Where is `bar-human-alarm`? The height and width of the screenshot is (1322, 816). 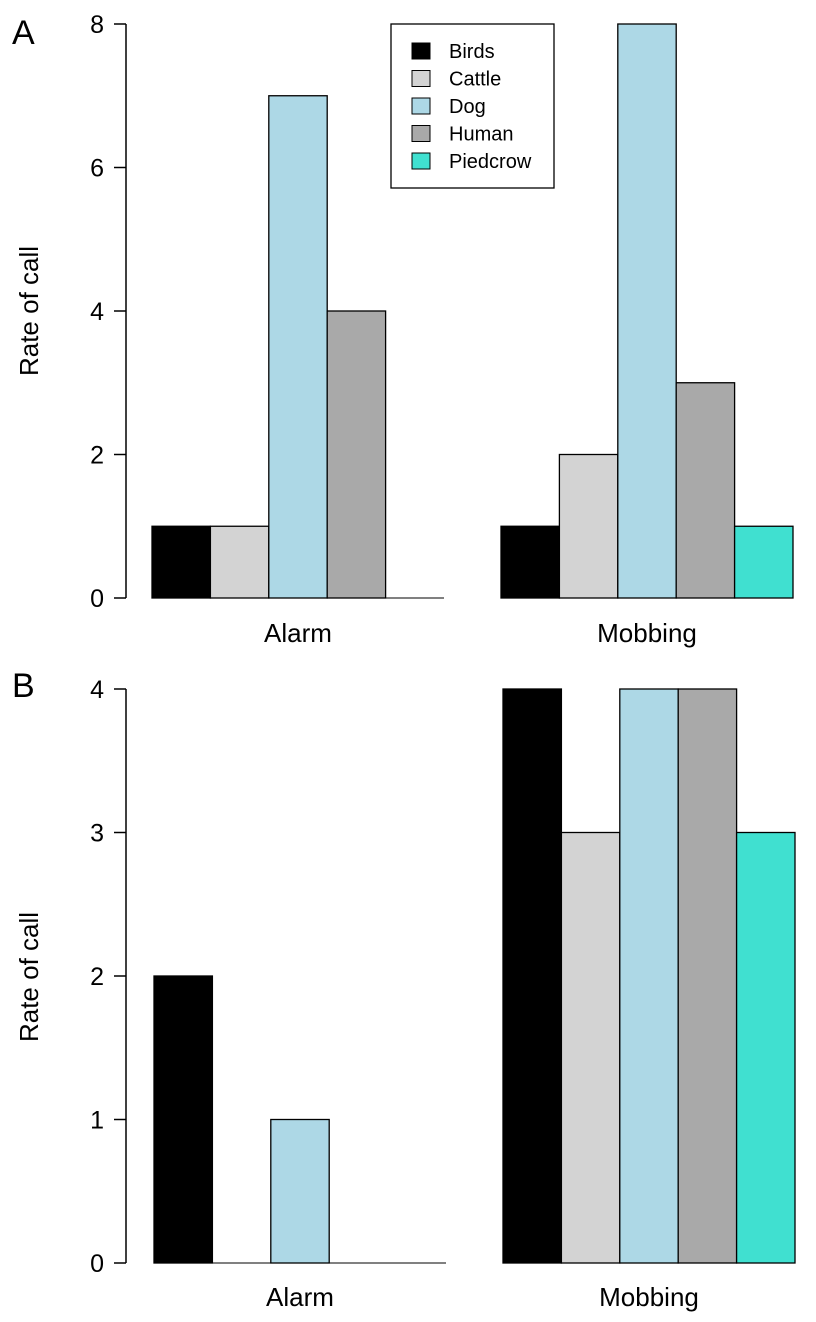
bar-human-alarm is located at coordinates (356, 454).